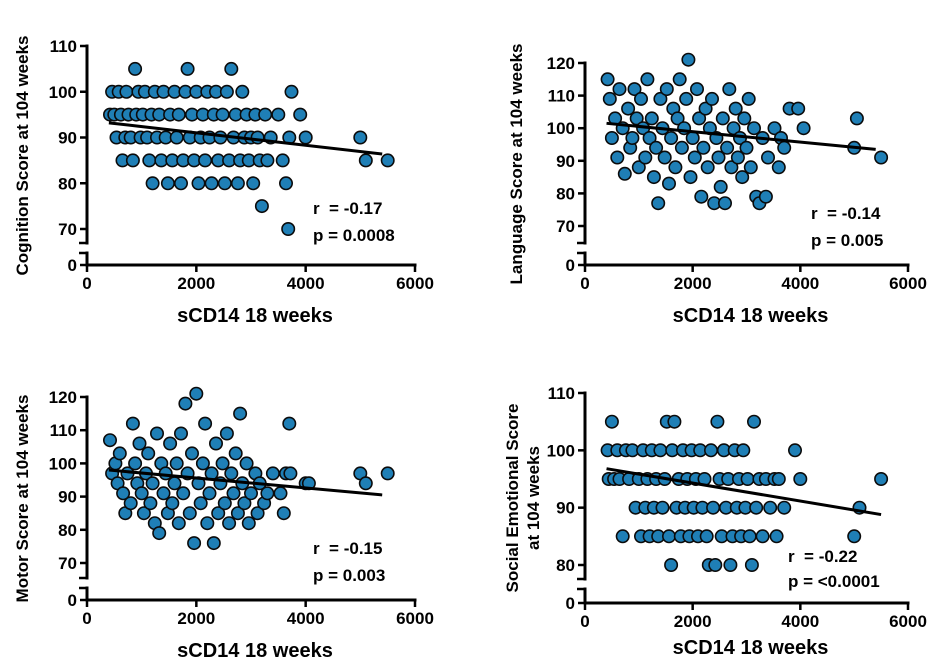 The height and width of the screenshot is (663, 934). Describe the element at coordinates (561, 96) in the screenshot. I see `y-tick-label: 110` at that location.